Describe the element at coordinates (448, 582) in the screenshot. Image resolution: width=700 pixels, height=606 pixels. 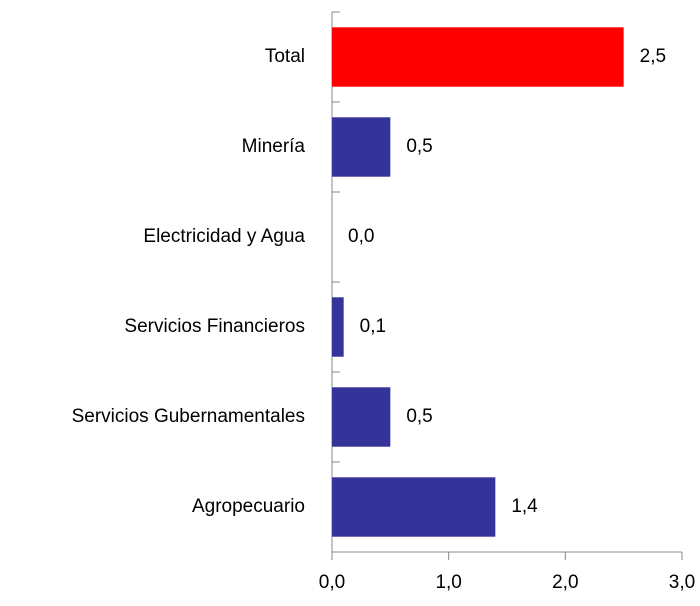
I see `x-tick-label: 1,0` at that location.